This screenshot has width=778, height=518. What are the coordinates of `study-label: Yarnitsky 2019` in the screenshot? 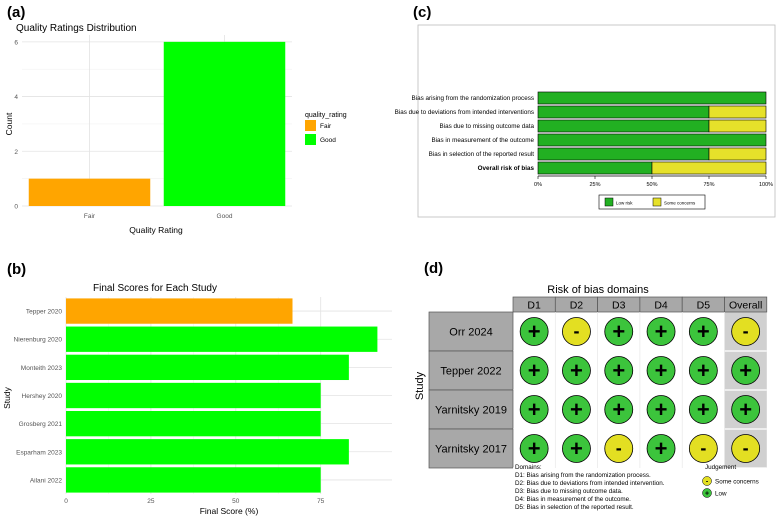 It's located at (471, 411).